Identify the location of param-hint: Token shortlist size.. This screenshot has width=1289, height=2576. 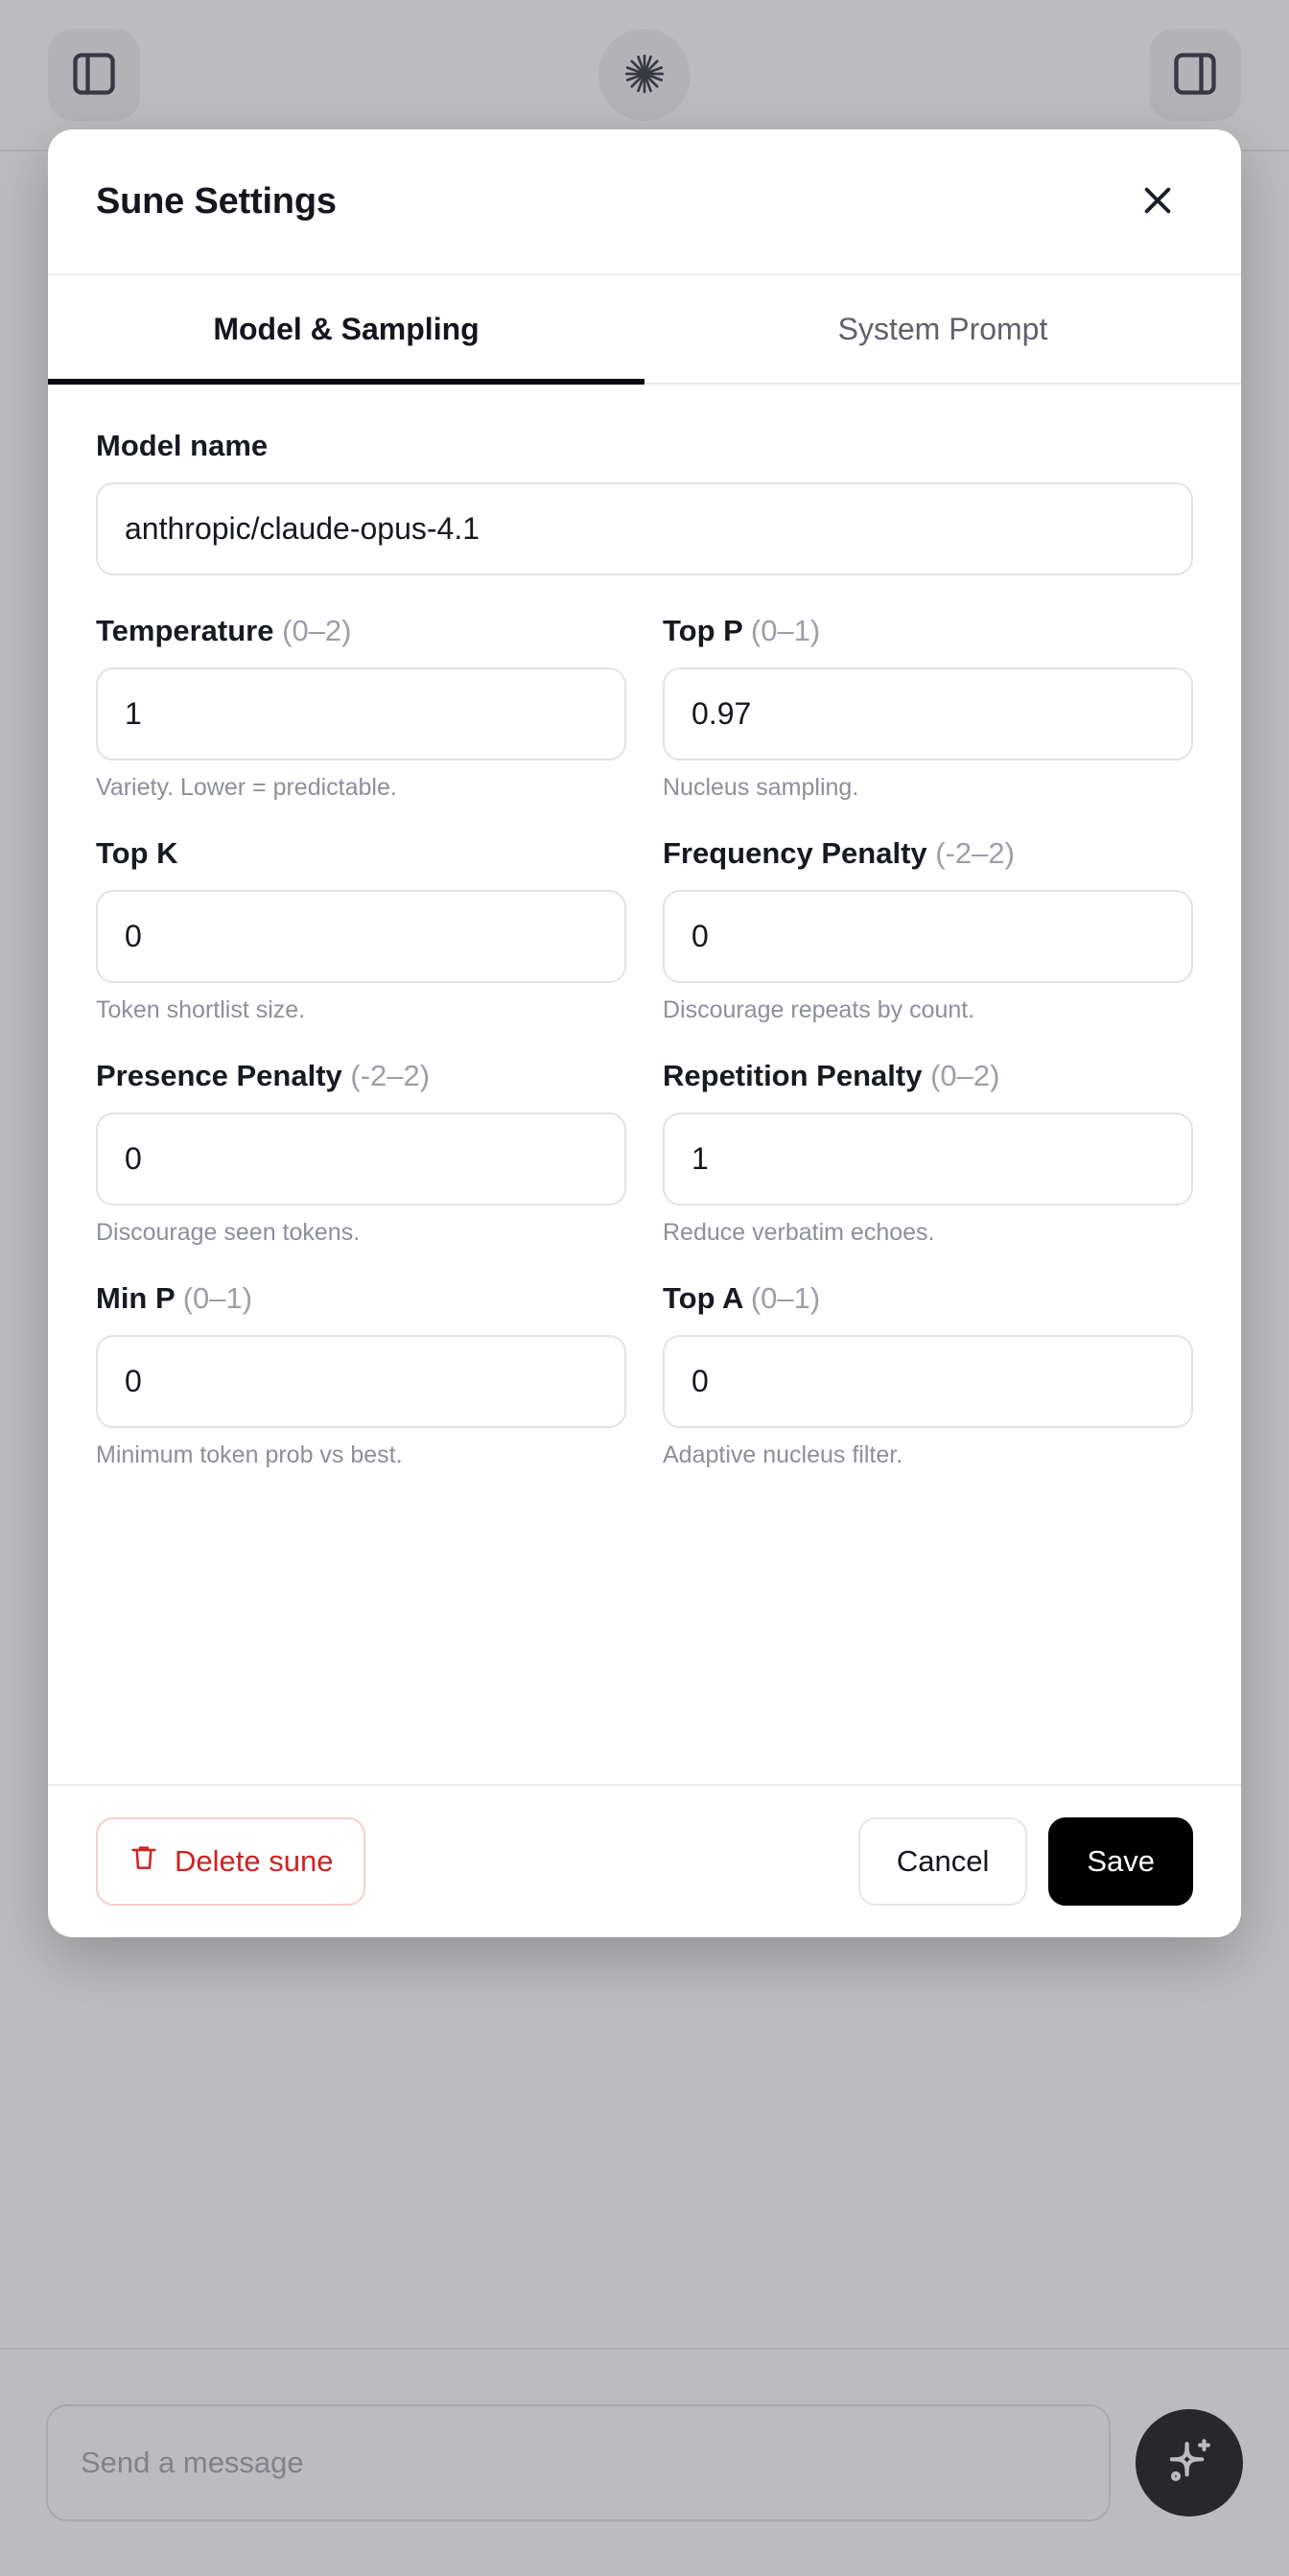
(201, 1009).